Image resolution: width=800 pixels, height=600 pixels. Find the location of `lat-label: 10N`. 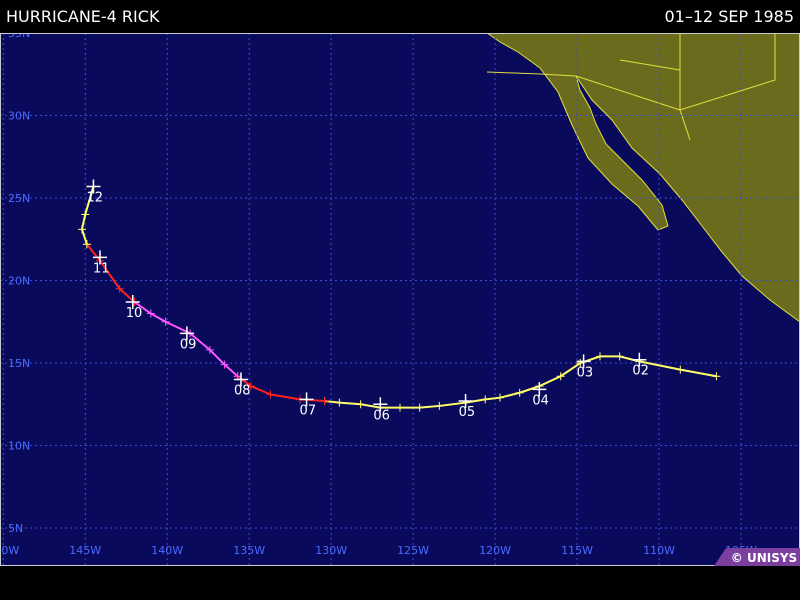

lat-label: 10N is located at coordinates (19, 446).